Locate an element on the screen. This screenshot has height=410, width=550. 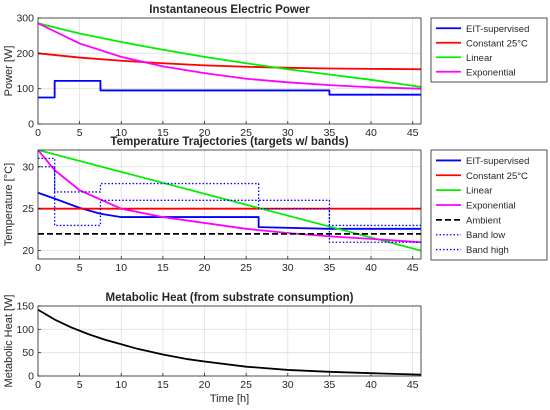
legend-label: Band high is located at coordinates (487, 250).